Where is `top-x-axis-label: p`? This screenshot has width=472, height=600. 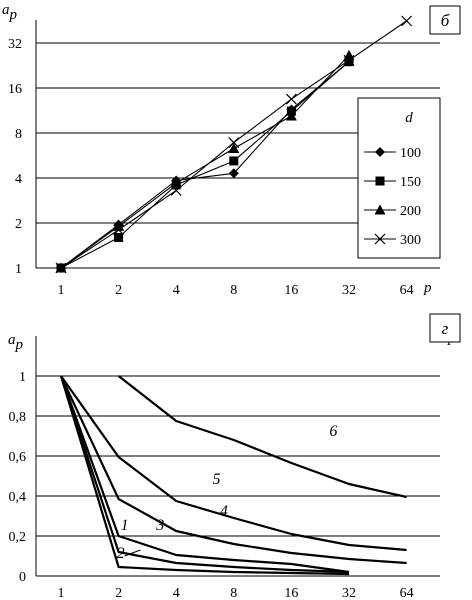 top-x-axis-label: p is located at coordinates (427, 288).